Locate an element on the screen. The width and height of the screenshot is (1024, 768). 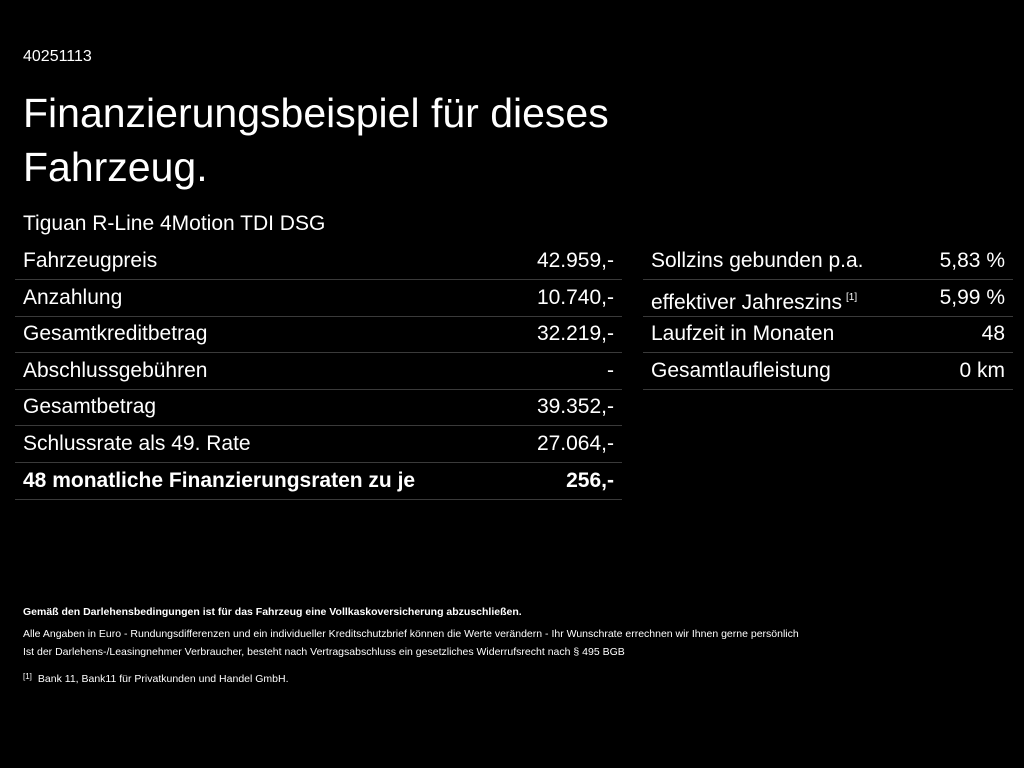
row-label-group: effektiver Jahreszins [1] is located at coordinates (754, 300).